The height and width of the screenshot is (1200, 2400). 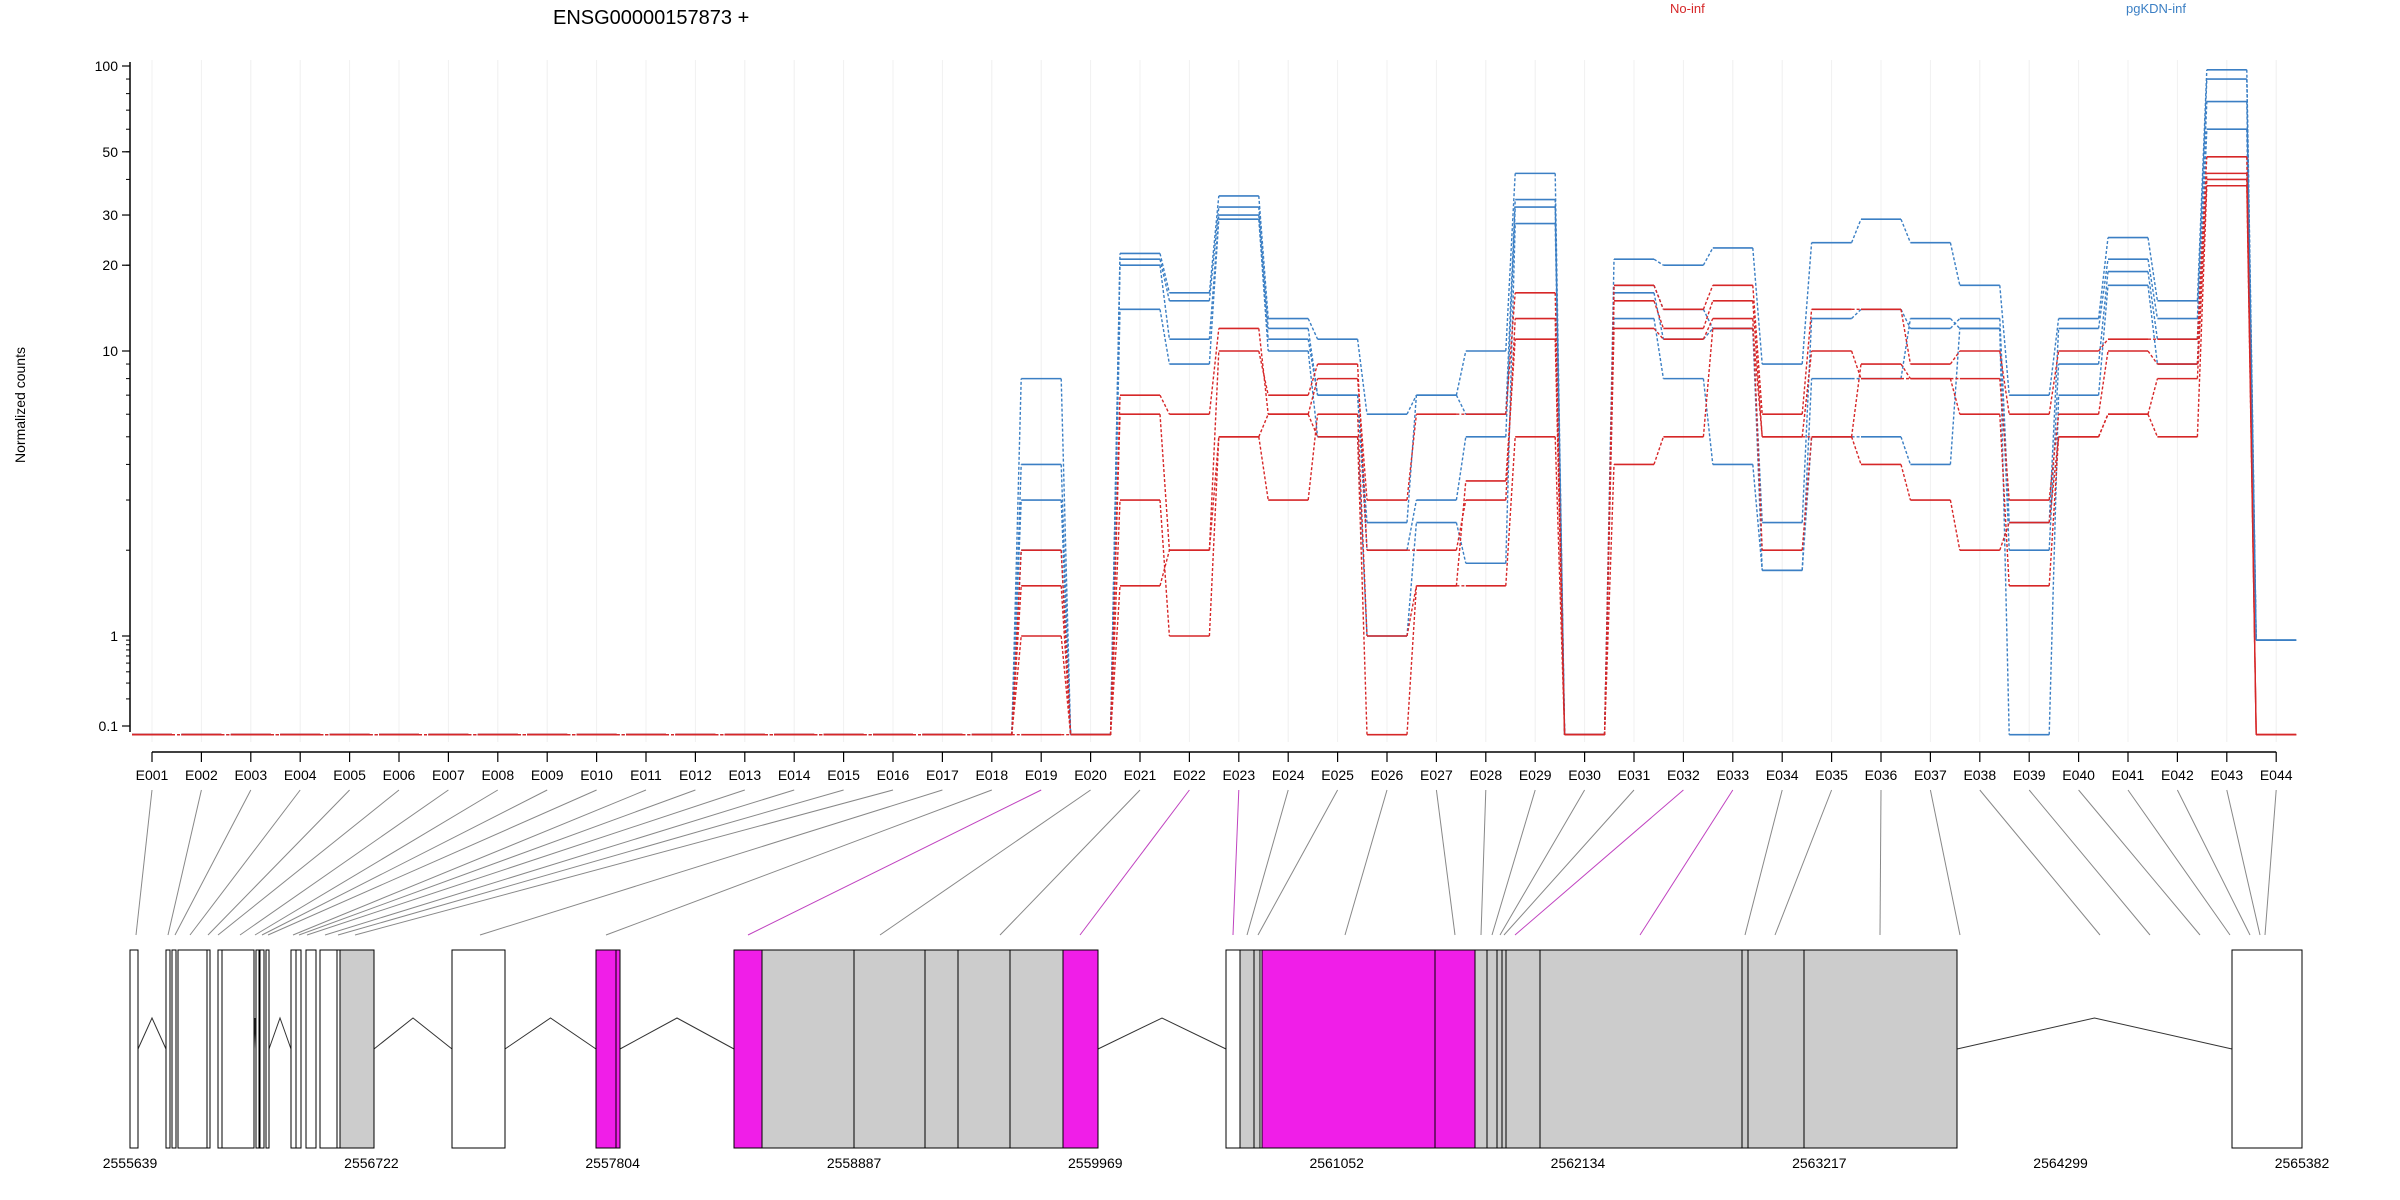 I want to click on x-tick-label-e013: E013, so click(x=744, y=775).